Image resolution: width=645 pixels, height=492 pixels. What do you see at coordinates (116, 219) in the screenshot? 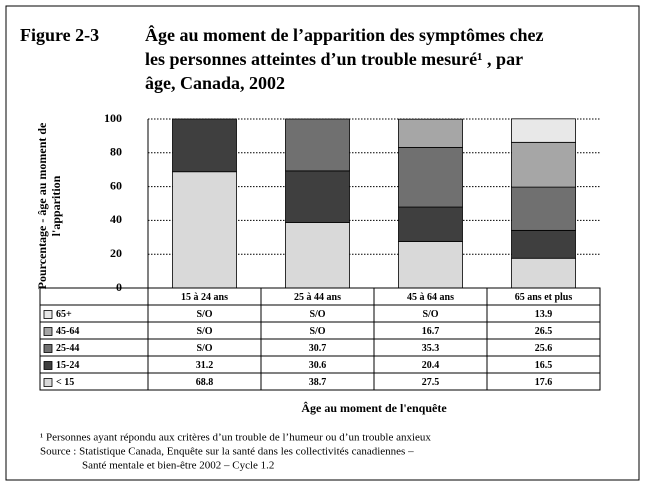
I see `y-tick-label: 40` at bounding box center [116, 219].